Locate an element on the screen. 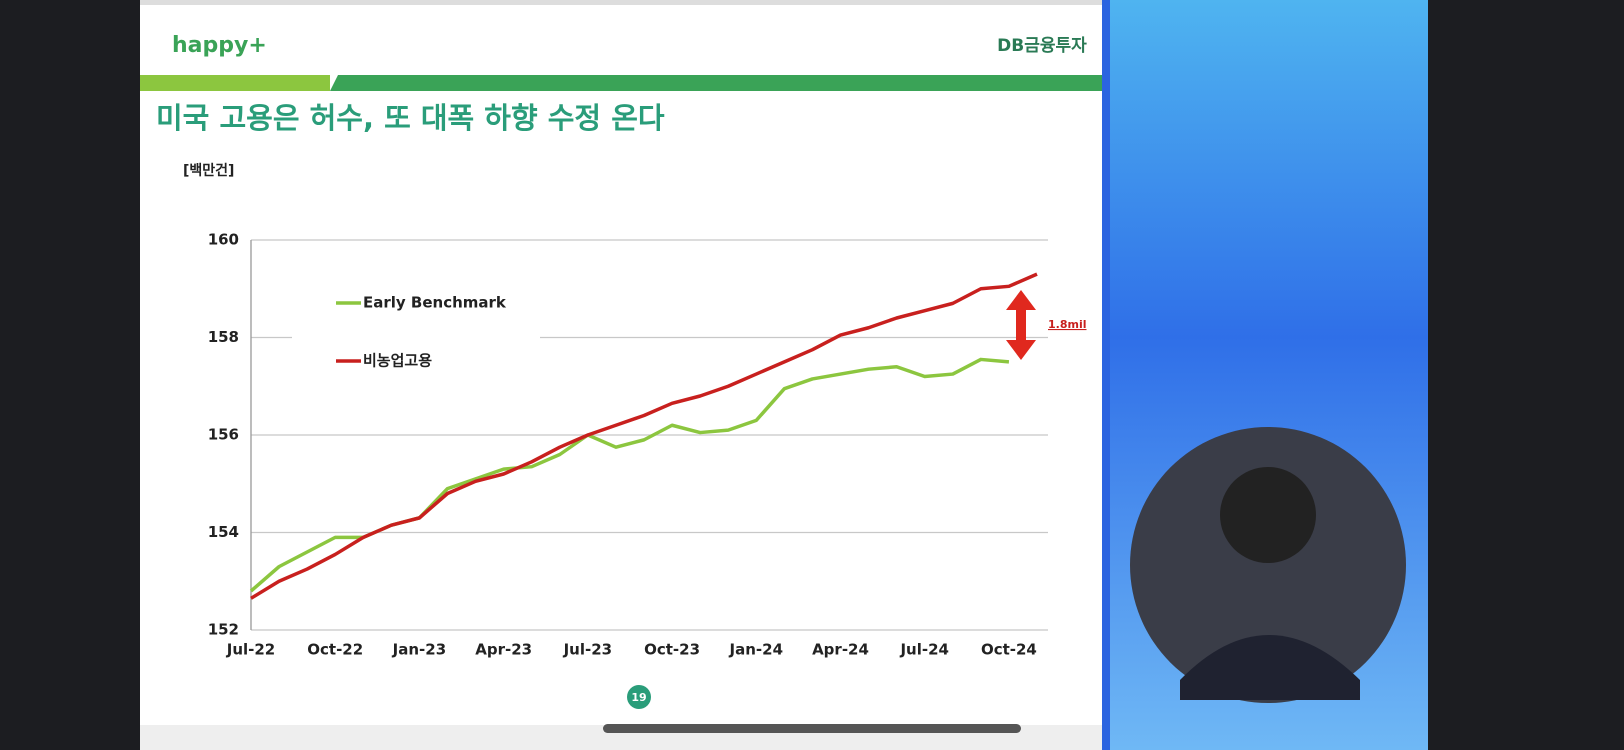 The image size is (1624, 750). slide-title: 미국 고용은 허수, 또 대폭 하향 수정 온다 is located at coordinates (410, 118).